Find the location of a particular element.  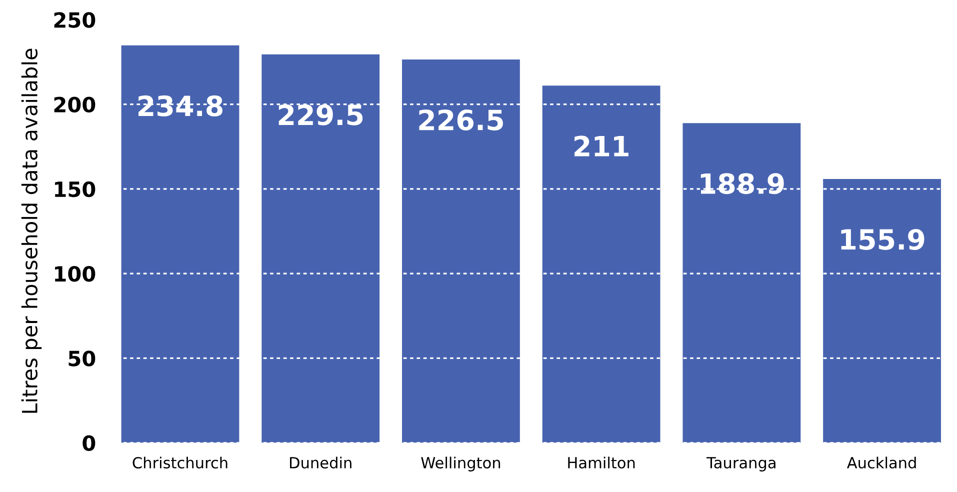

data-label: 234.8 is located at coordinates (180, 105).